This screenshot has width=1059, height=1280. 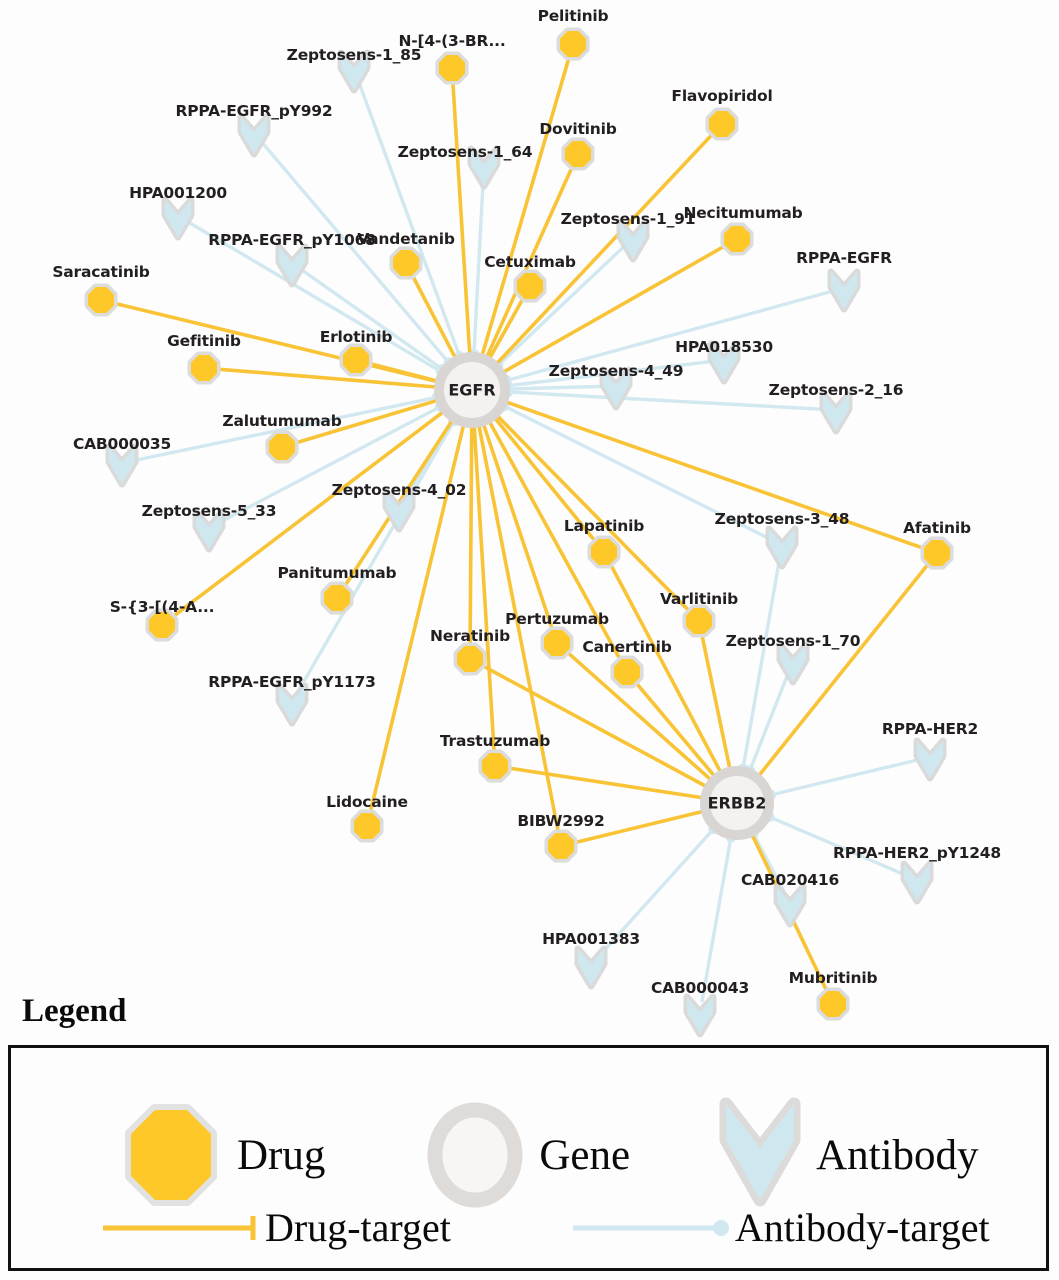 What do you see at coordinates (557, 619) in the screenshot?
I see `drug-node-label: Pertuzumab` at bounding box center [557, 619].